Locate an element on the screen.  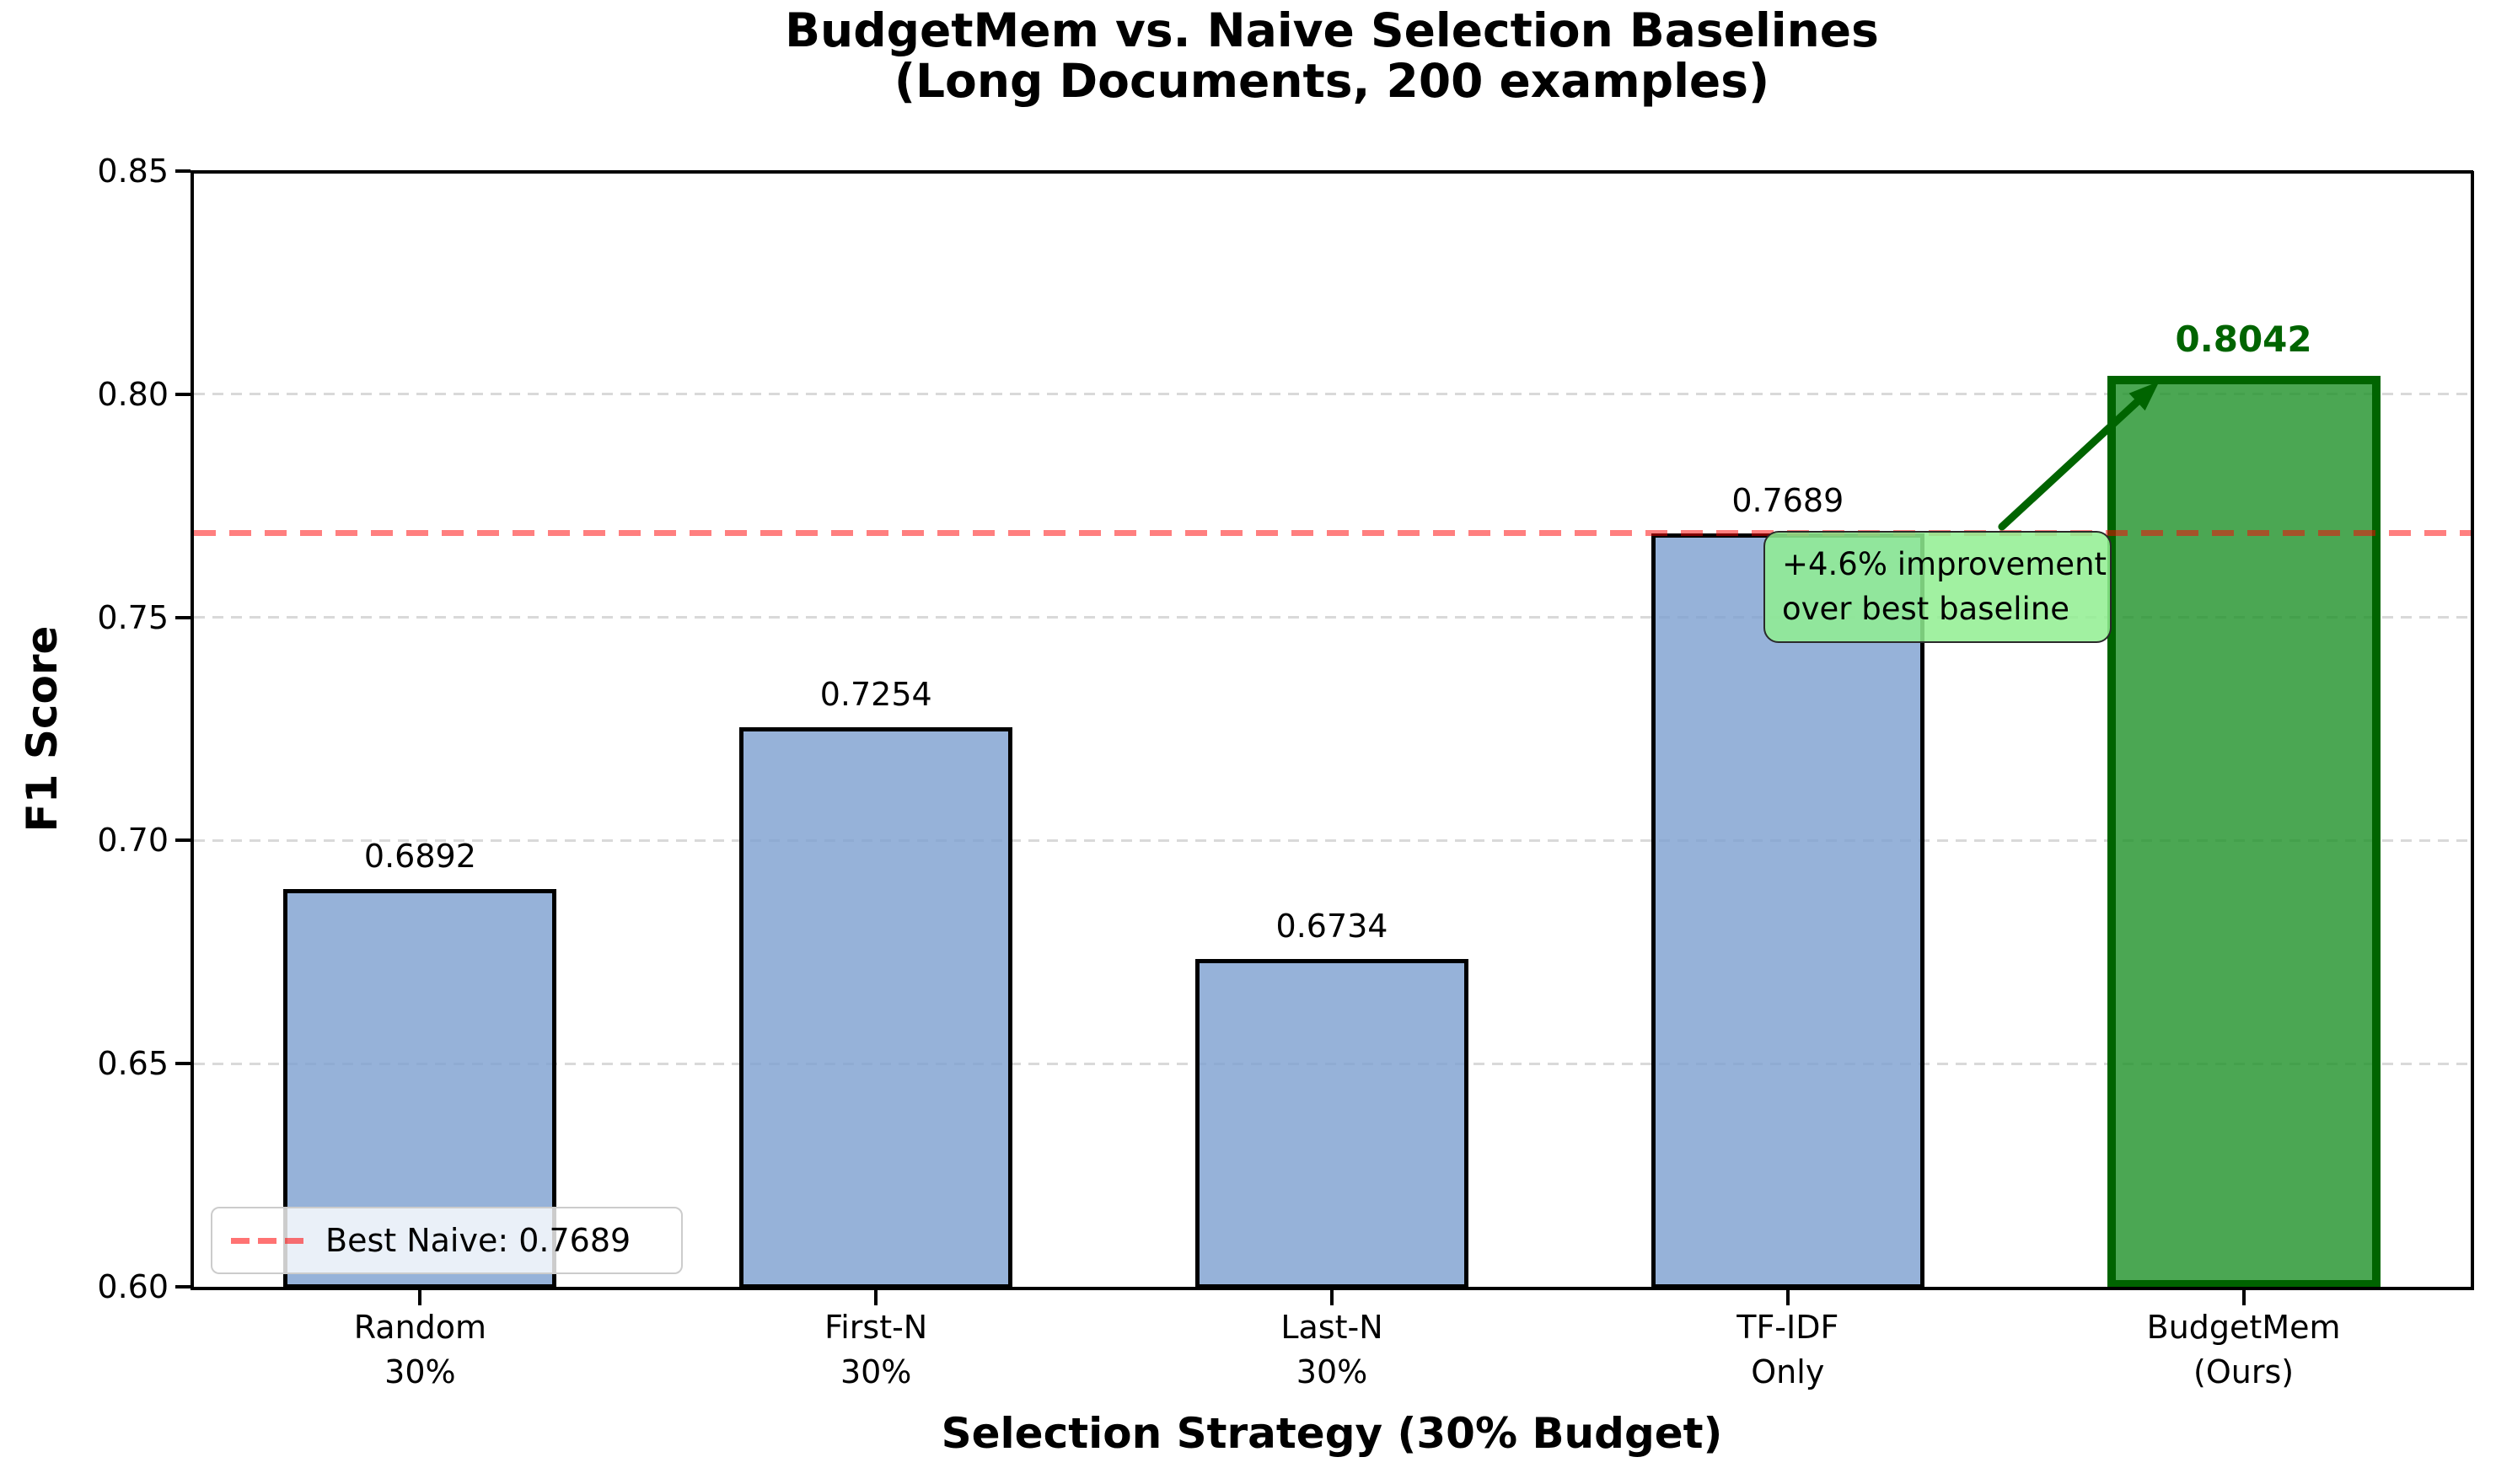
plot-spine-top is located at coordinates (1332, 172).